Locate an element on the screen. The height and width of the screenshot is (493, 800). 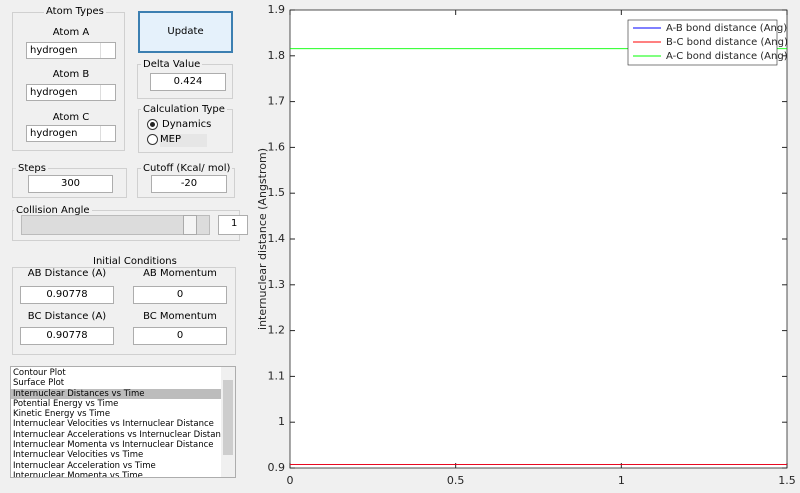
x-tick-label: 1 is located at coordinates (621, 480).